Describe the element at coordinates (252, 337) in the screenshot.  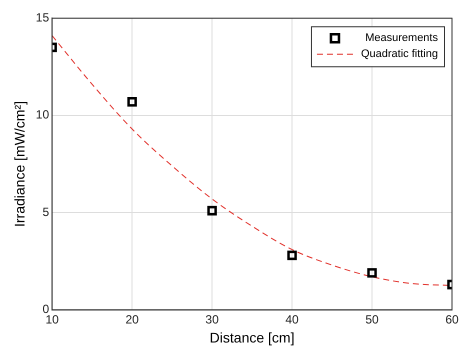
I see `x-axis-title: Distance [cm]` at that location.